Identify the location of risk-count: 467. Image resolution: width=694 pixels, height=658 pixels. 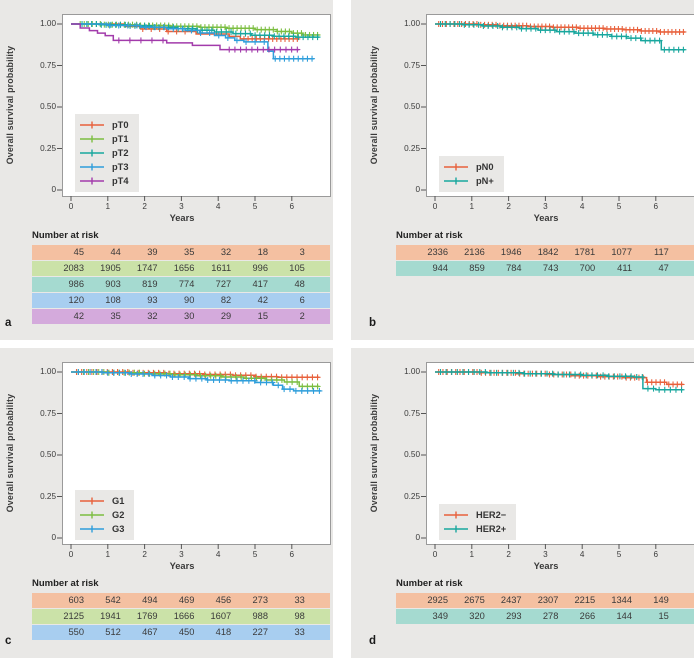
(150, 632).